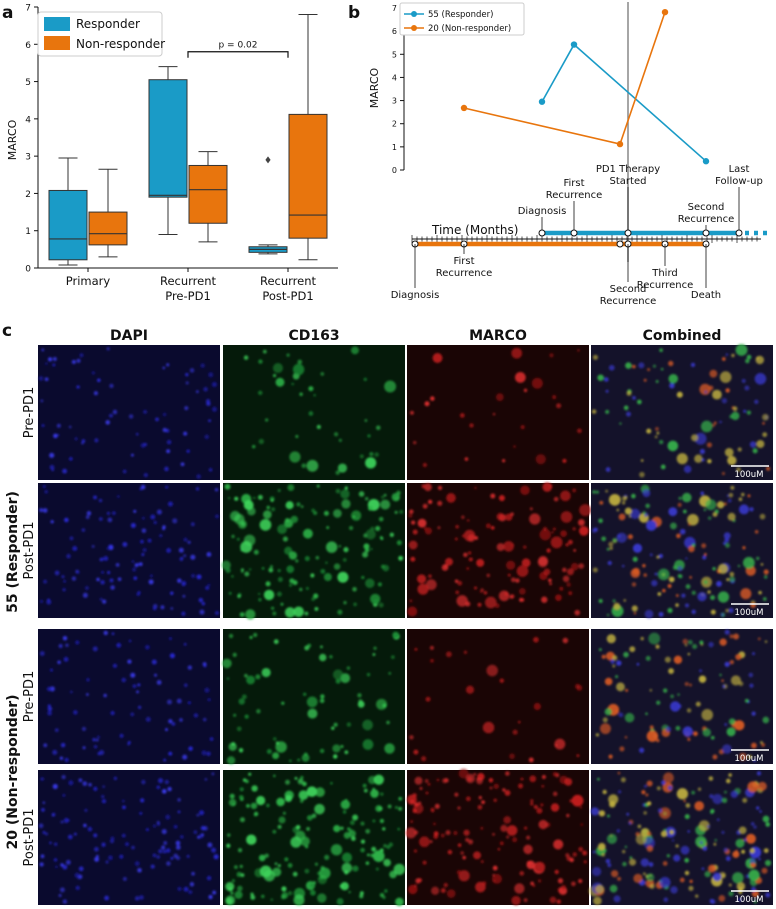  Describe the element at coordinates (474, 230) in the screenshot. I see `timeline-axis-label: Time (Months)` at that location.